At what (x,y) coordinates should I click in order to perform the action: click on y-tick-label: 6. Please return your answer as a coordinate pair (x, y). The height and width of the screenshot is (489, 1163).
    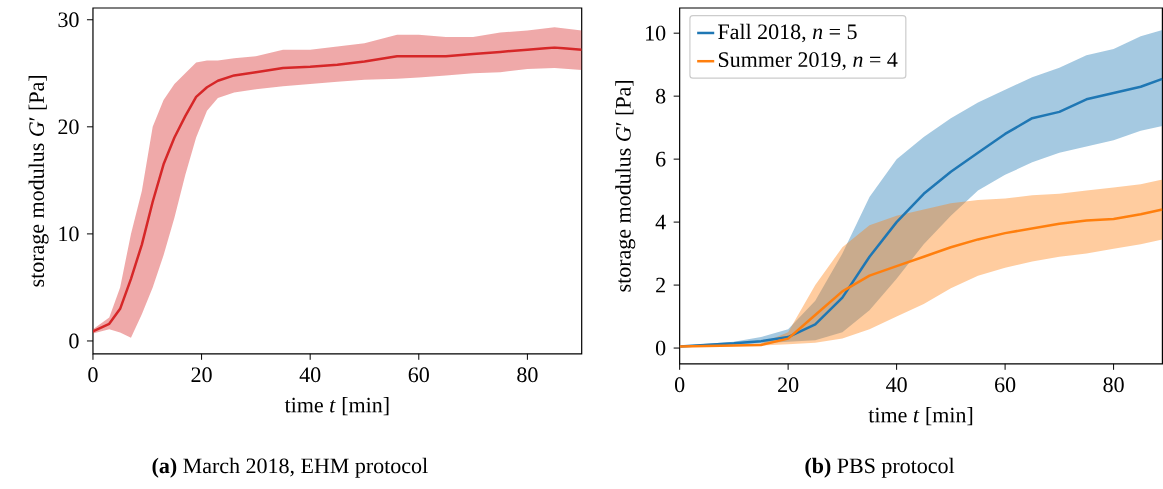
    Looking at the image, I should click on (661, 159).